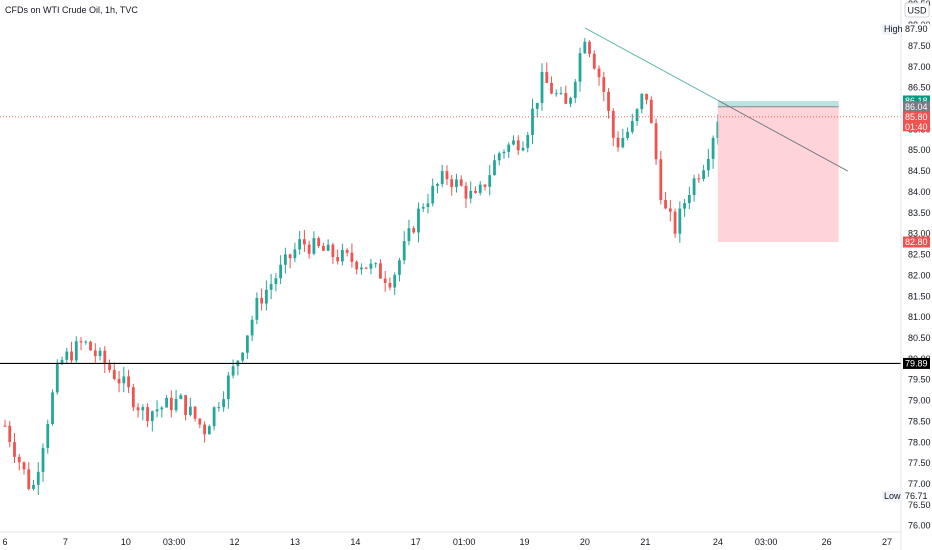 This screenshot has width=932, height=550. I want to click on support-tag-value: 79.89, so click(916, 363).